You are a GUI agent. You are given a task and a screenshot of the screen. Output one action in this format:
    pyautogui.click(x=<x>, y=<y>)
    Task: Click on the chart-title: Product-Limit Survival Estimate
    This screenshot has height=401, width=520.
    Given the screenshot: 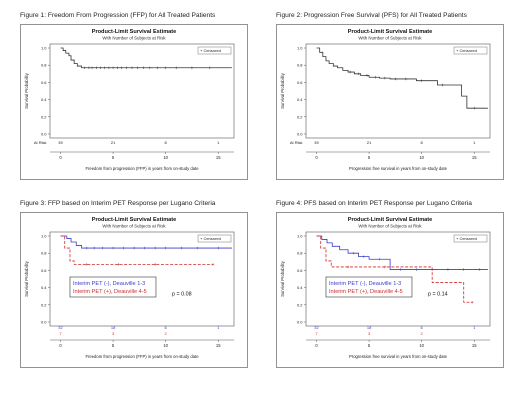 What is the action you would take?
    pyautogui.click(x=134, y=32)
    